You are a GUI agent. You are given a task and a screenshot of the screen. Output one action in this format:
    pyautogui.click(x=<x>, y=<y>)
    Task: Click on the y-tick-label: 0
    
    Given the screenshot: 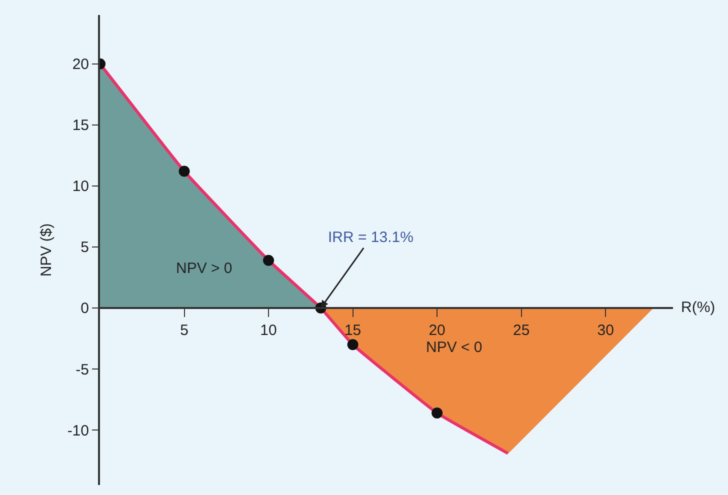 What is the action you would take?
    pyautogui.click(x=84, y=309)
    